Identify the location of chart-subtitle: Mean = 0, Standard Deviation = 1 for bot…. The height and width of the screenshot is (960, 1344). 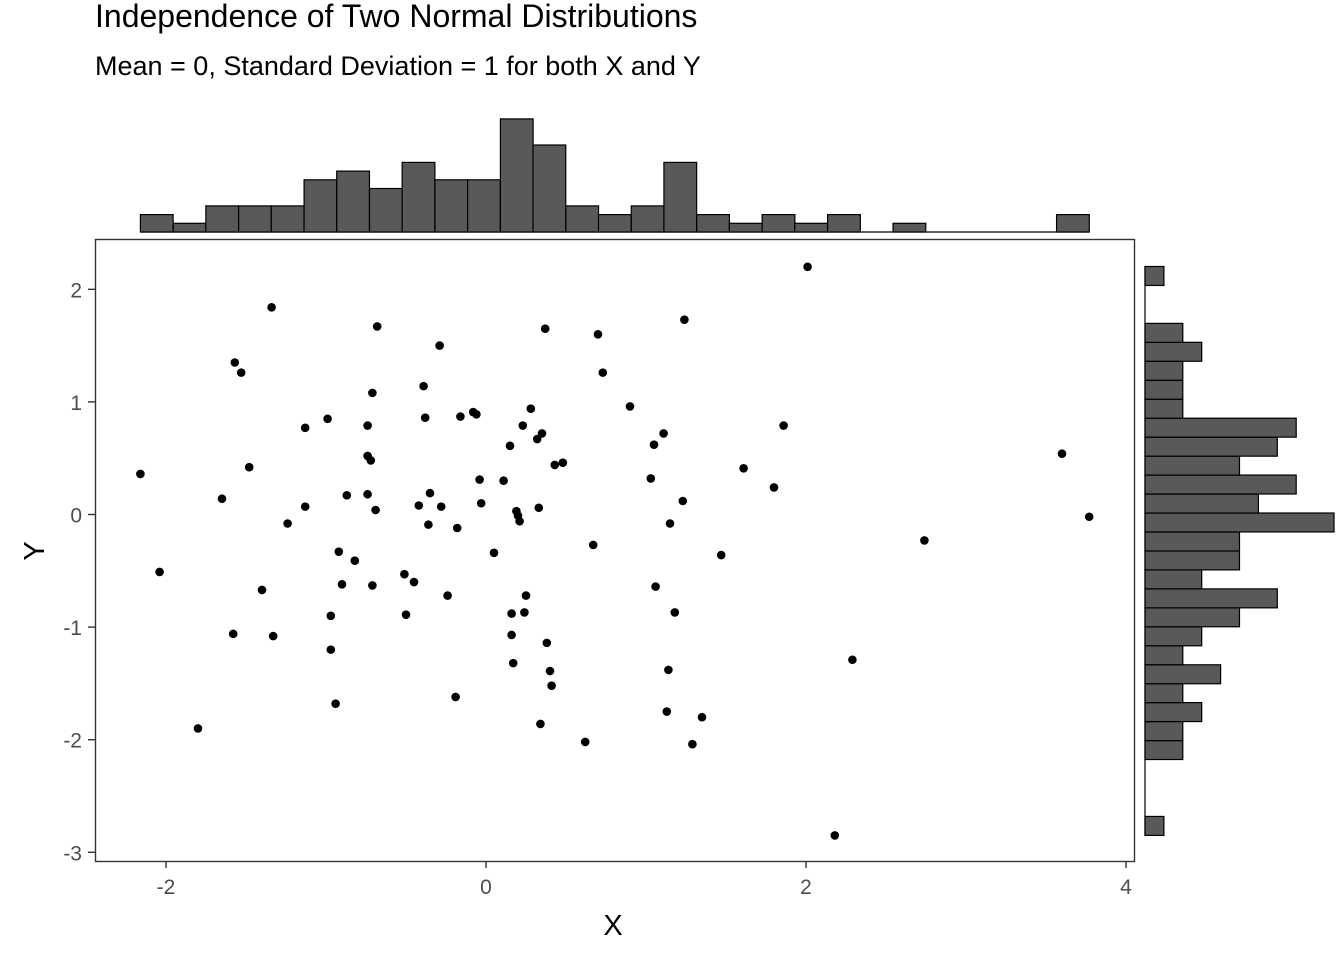
(398, 66).